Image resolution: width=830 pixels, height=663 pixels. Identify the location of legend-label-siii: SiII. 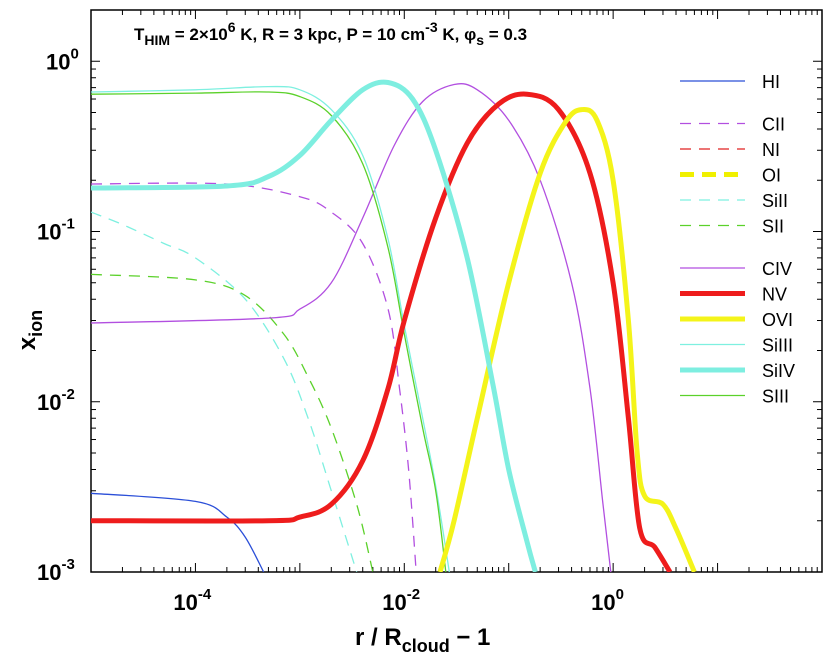
(775, 201).